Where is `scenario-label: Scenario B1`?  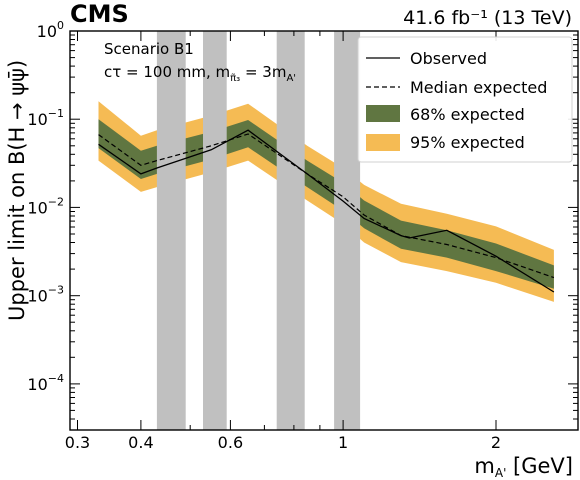 scenario-label: Scenario B1 is located at coordinates (149, 49).